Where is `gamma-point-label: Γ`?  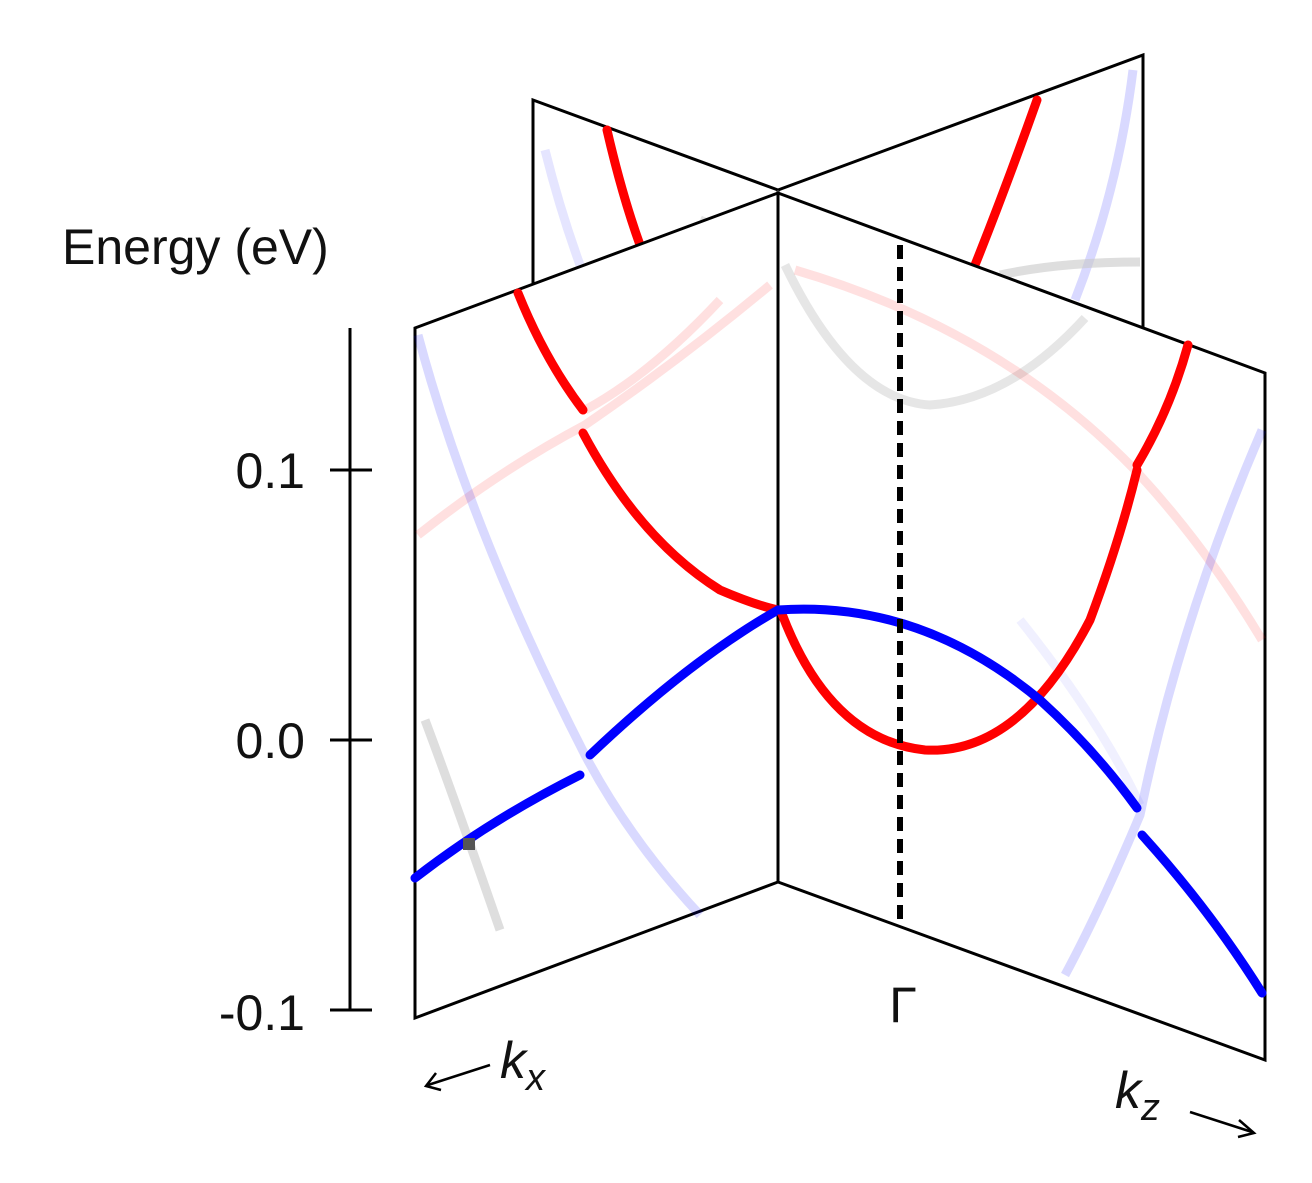
gamma-point-label: Γ is located at coordinates (903, 1005).